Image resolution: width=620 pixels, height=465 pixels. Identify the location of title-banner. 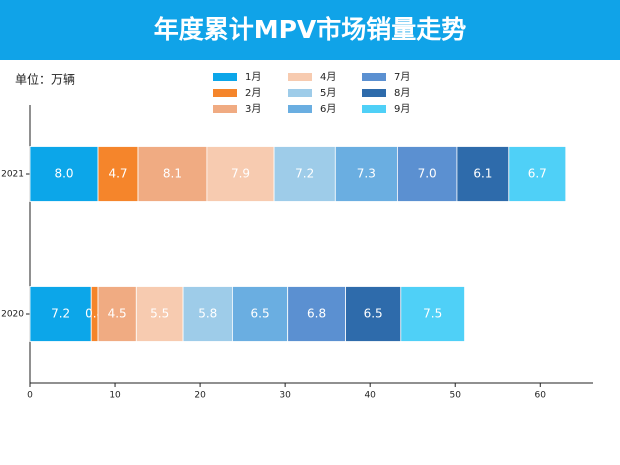
(310, 30).